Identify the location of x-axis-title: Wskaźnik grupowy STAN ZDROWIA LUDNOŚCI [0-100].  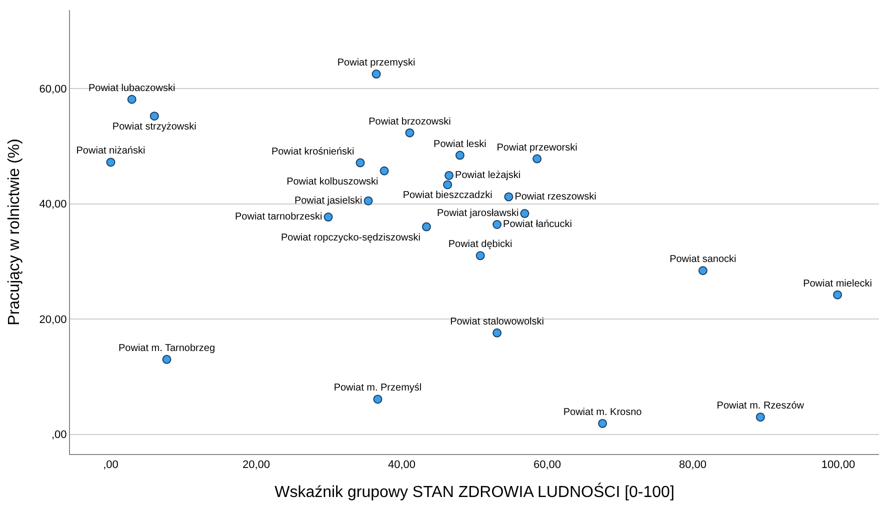
(474, 491).